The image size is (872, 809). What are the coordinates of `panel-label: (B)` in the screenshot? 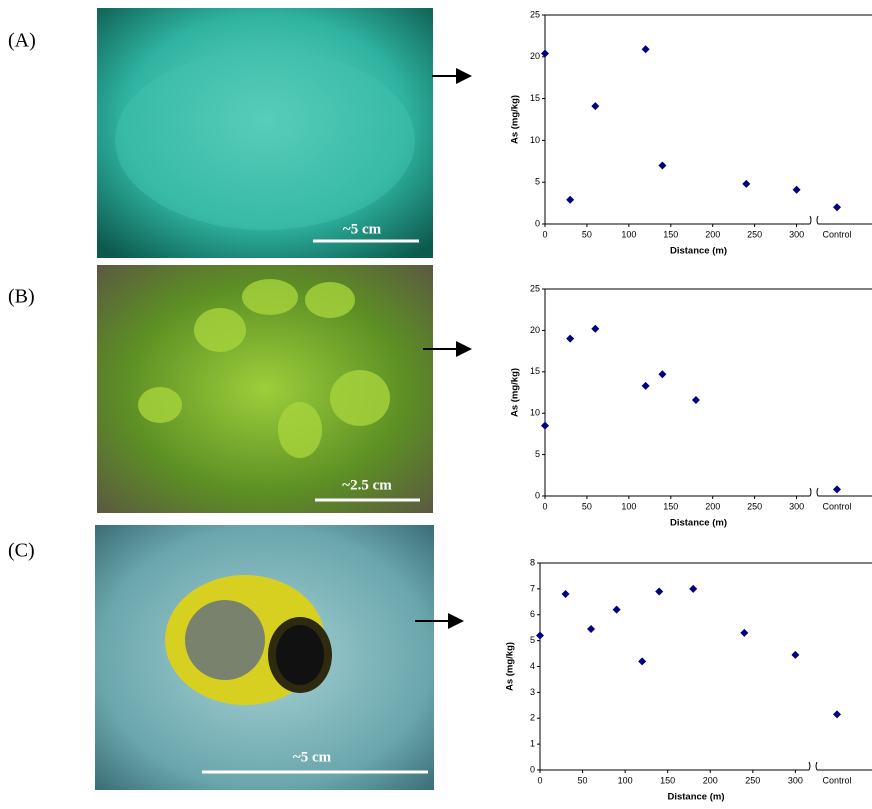 It's located at (21, 297).